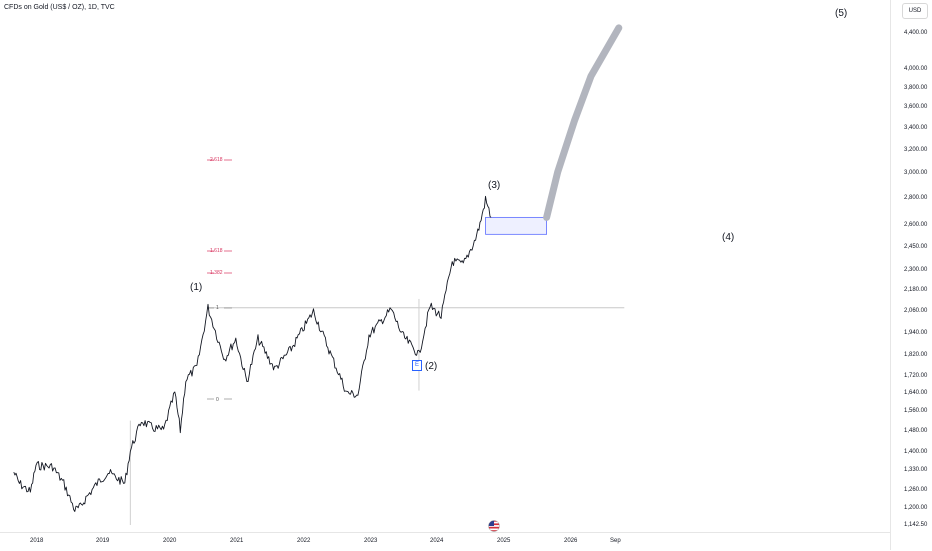 Image resolution: width=932 pixels, height=551 pixels. I want to click on wave-label-2: (2), so click(431, 366).